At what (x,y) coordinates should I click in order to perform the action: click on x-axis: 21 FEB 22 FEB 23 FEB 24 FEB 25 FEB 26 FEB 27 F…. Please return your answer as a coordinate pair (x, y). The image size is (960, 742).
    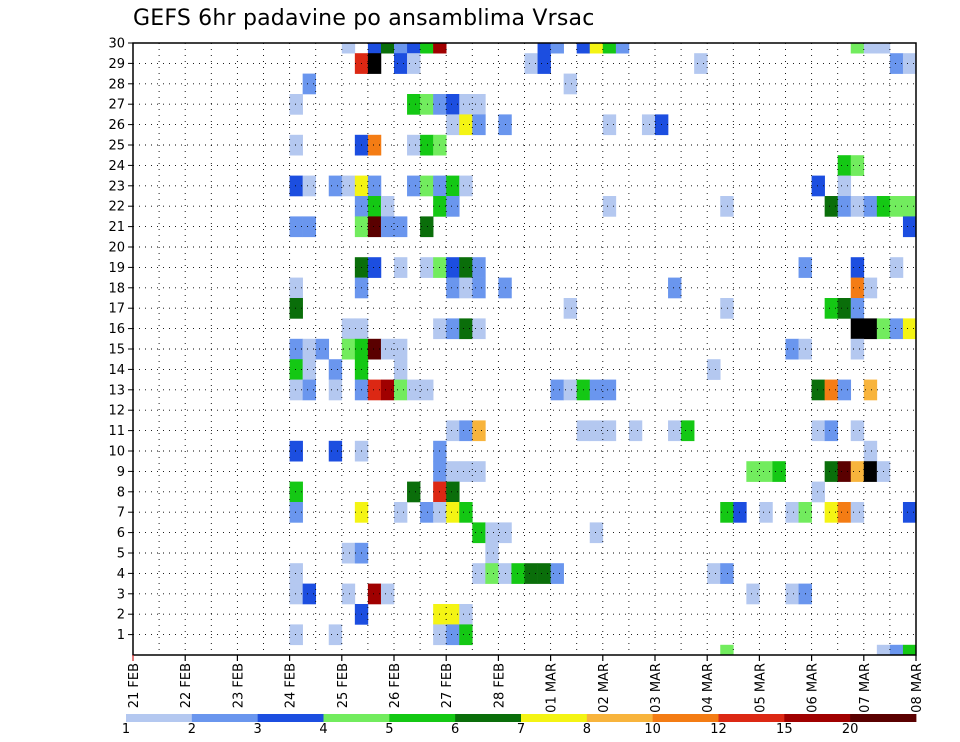
    Looking at the image, I should click on (526, 684).